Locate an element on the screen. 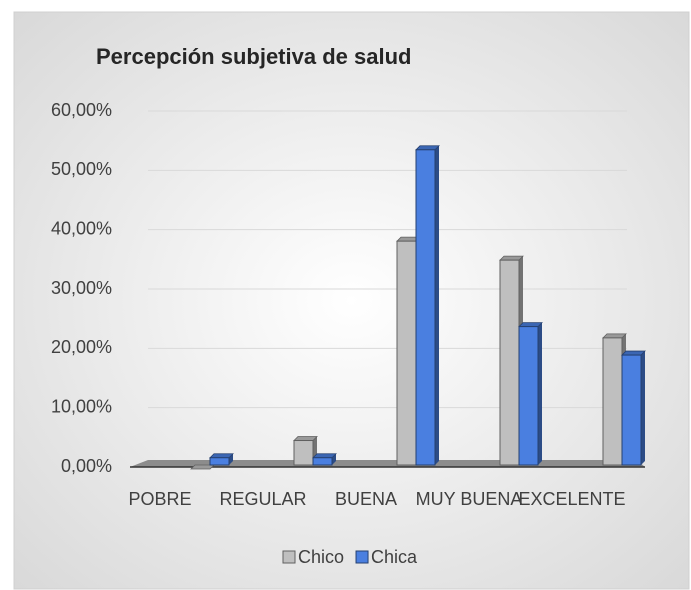 This screenshot has height=590, width=691. legend-label: Chica is located at coordinates (394, 557).